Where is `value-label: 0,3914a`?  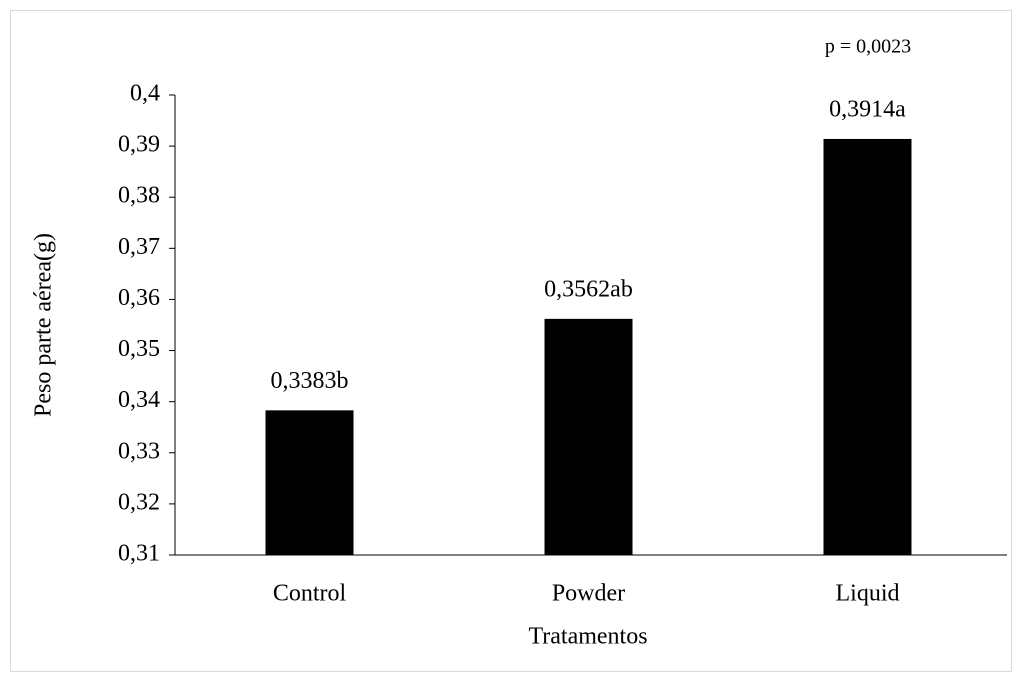 value-label: 0,3914a is located at coordinates (867, 109).